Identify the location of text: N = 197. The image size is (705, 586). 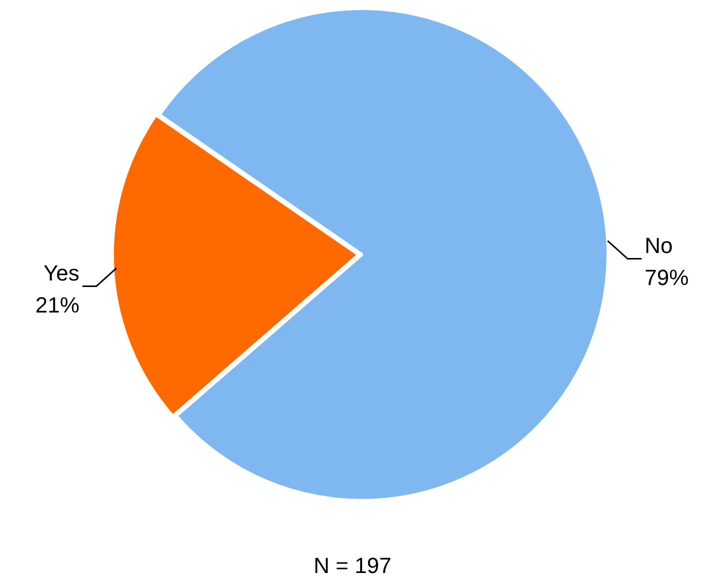
(352, 566).